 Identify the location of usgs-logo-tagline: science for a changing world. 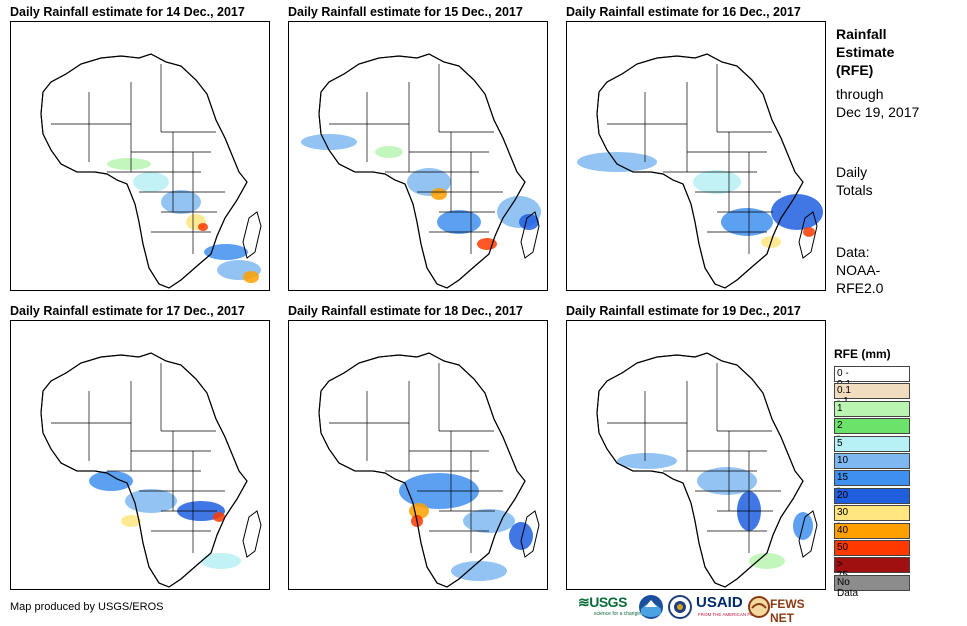
(626, 614).